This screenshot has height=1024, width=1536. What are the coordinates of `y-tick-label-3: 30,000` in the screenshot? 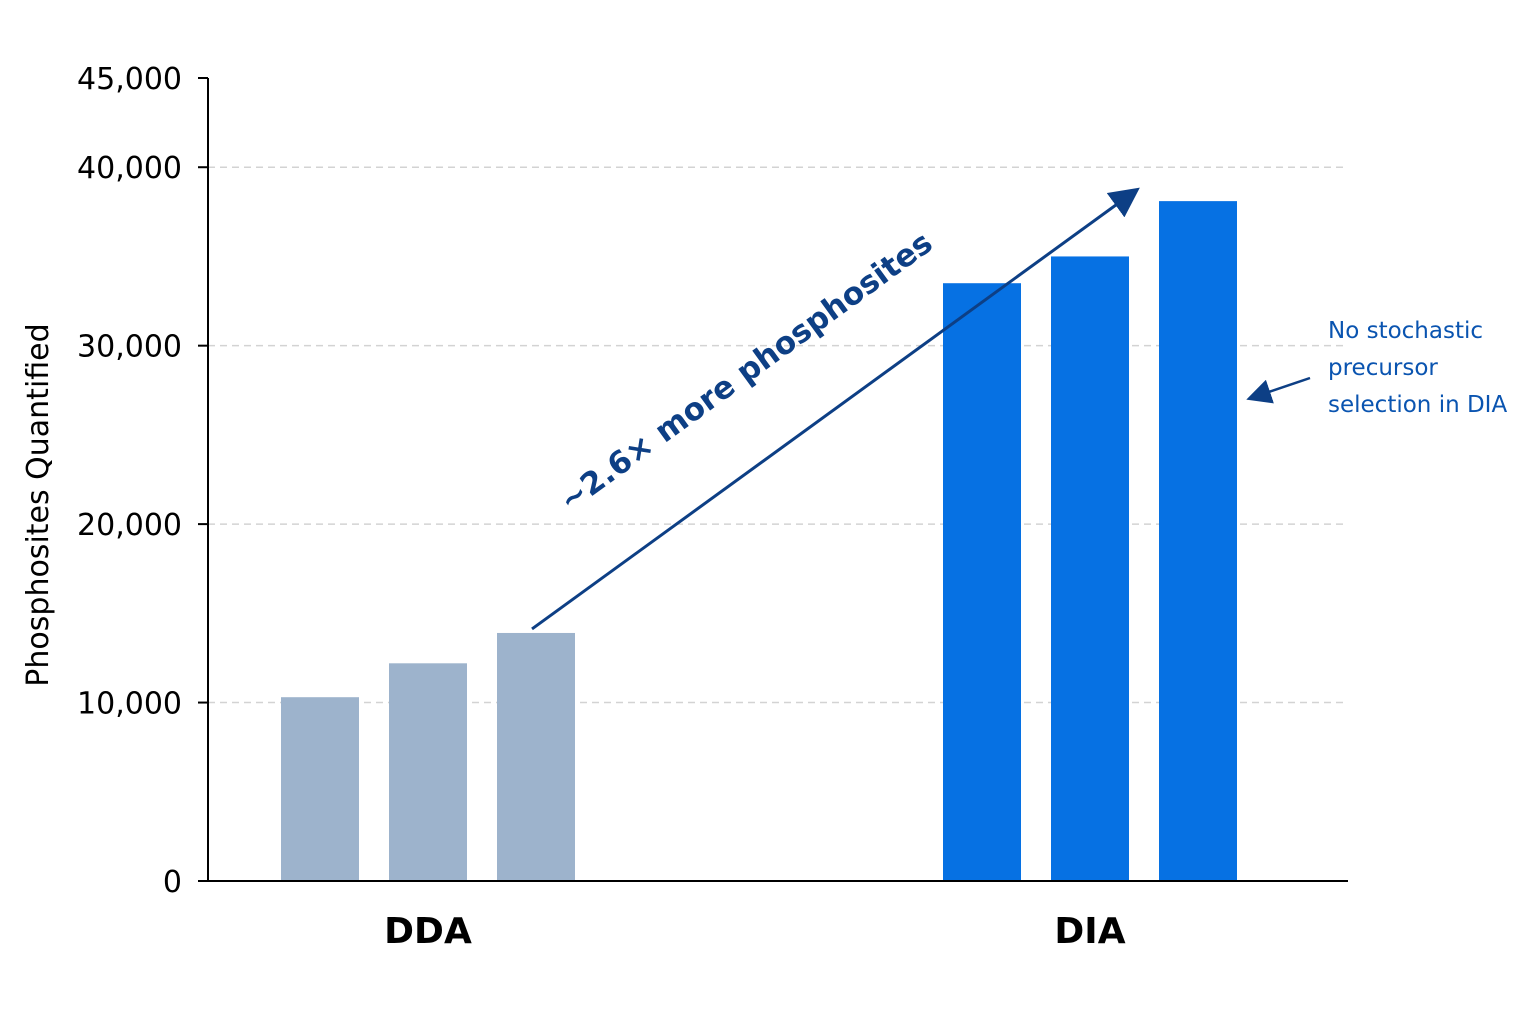 It's located at (129, 347).